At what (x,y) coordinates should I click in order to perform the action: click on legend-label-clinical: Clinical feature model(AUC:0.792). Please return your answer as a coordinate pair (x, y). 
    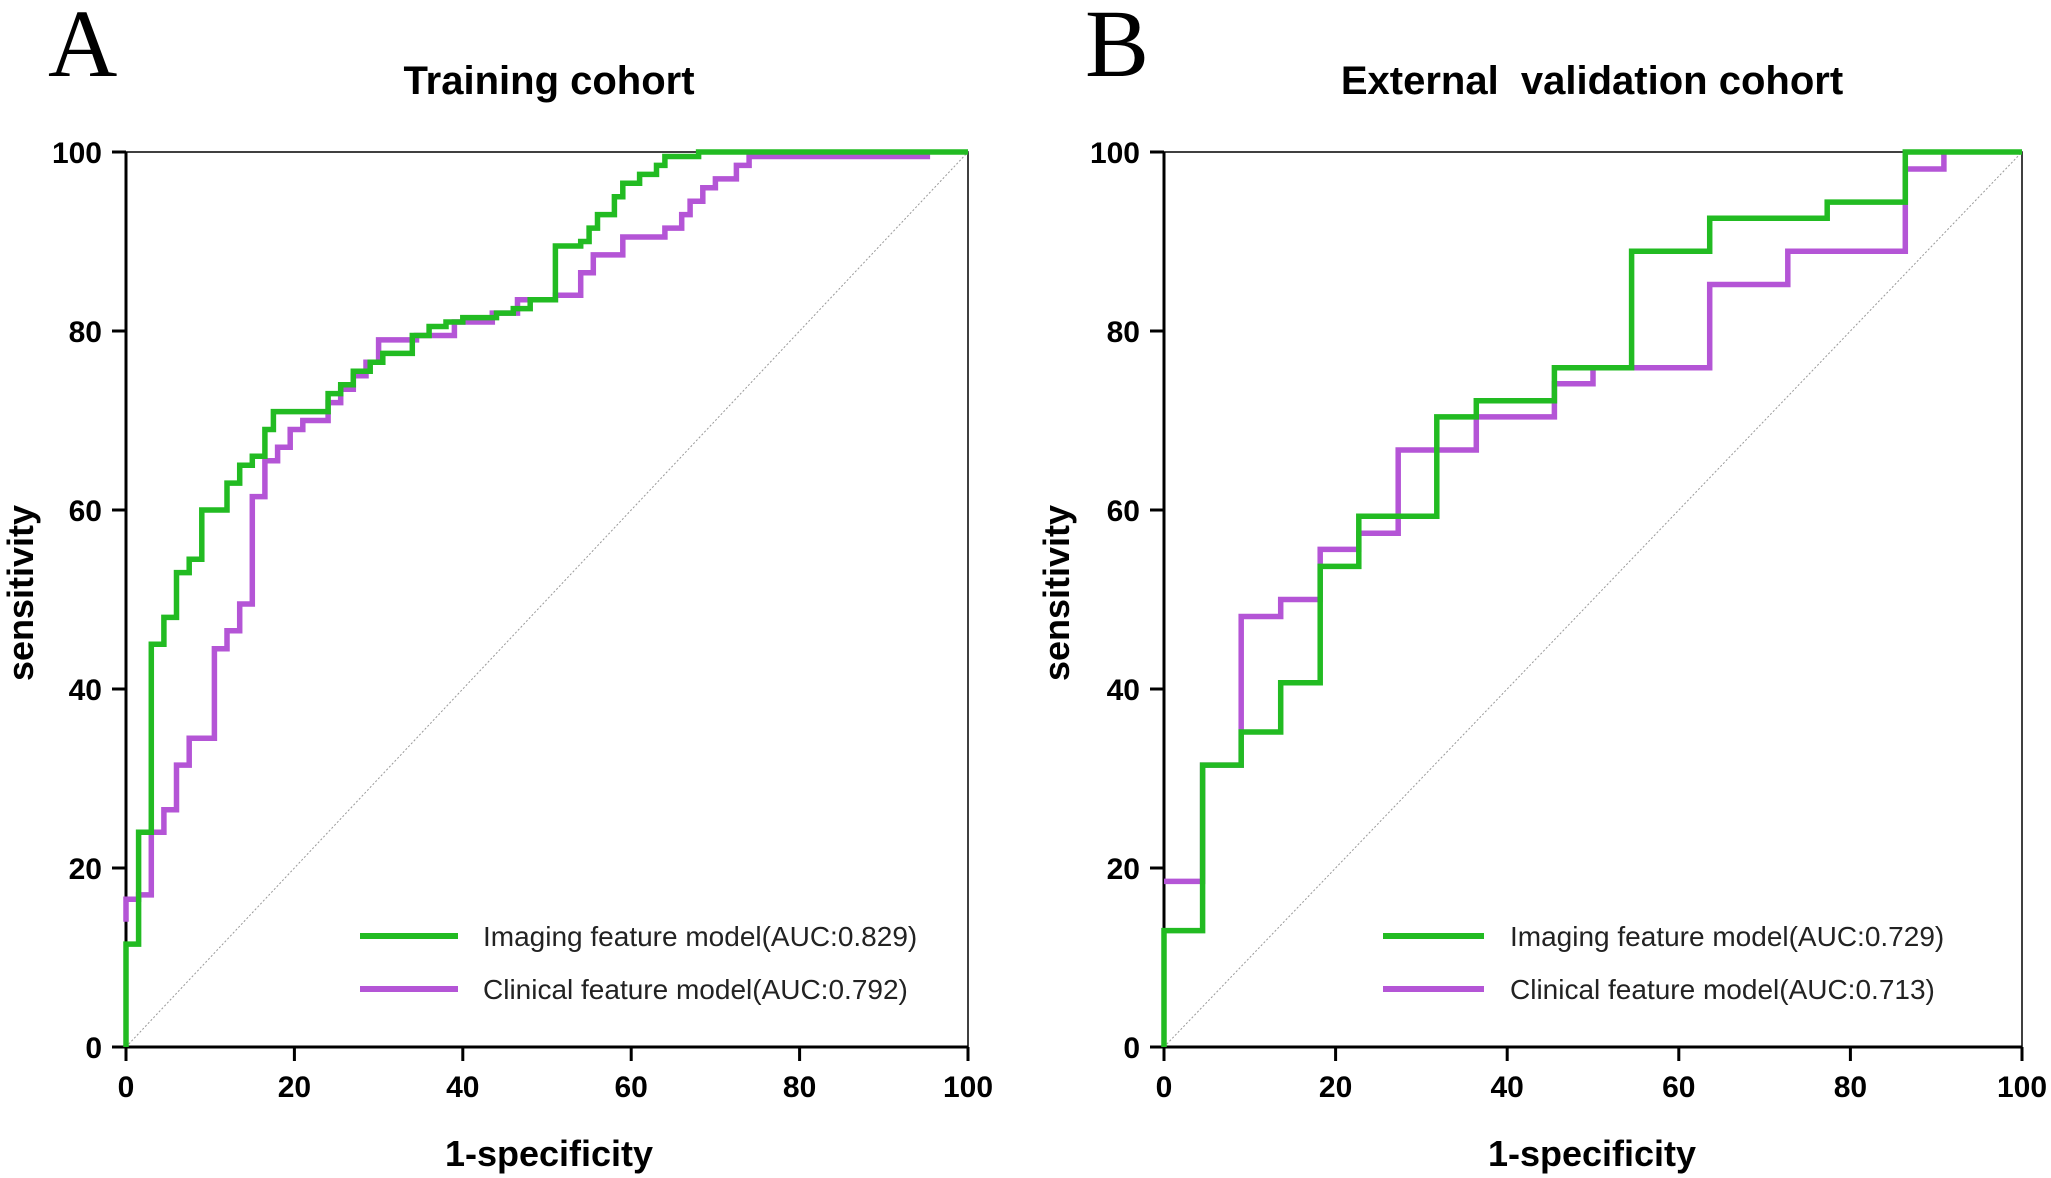
    Looking at the image, I should click on (695, 989).